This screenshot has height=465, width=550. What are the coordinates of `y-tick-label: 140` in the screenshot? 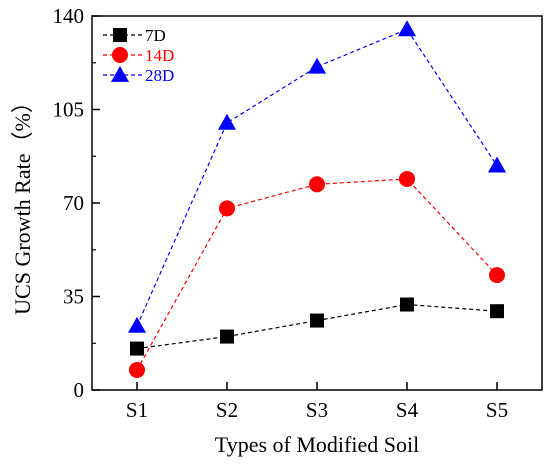 It's located at (69, 16).